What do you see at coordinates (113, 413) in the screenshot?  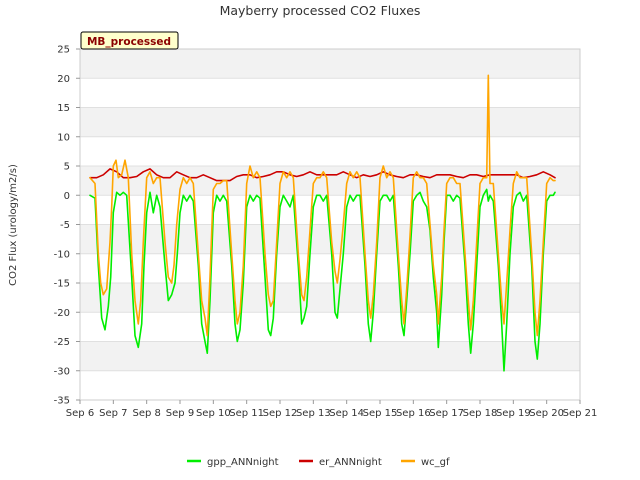 I see `x-tick-label: Sep 7` at bounding box center [113, 413].